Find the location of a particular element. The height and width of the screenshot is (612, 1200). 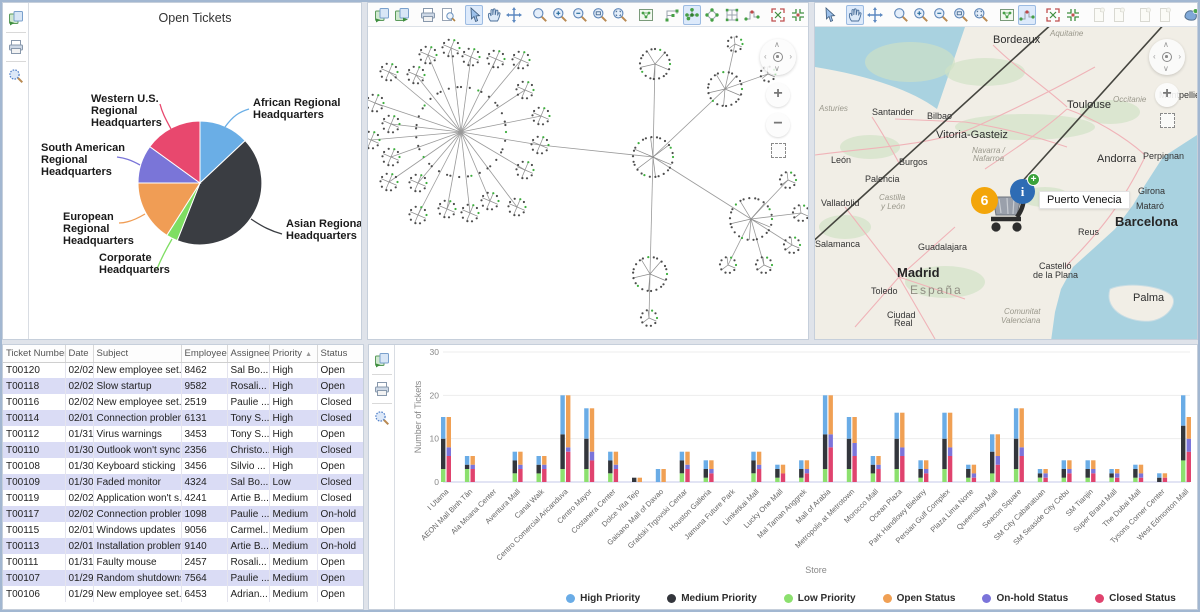

cluster-count-badge: 6 is located at coordinates (984, 200).